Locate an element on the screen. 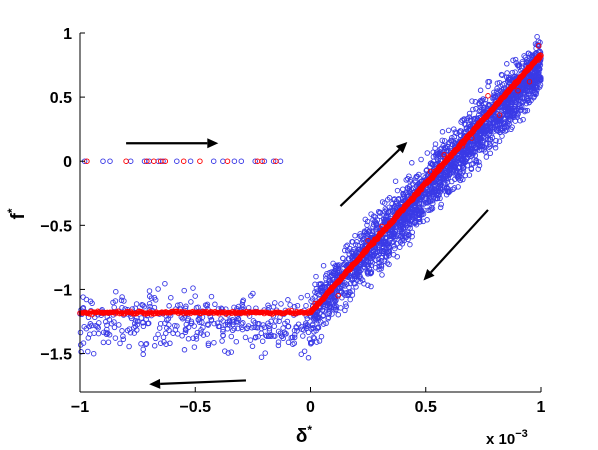  x-tick-label: 1 is located at coordinates (541, 407).